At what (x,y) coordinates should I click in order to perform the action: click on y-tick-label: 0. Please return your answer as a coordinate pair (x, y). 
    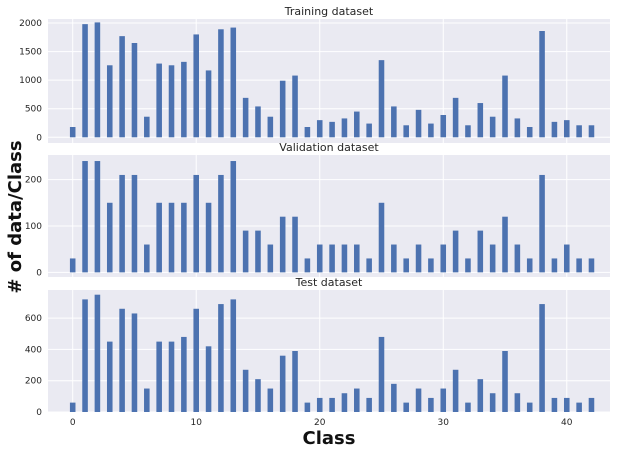
    Looking at the image, I should click on (39, 413).